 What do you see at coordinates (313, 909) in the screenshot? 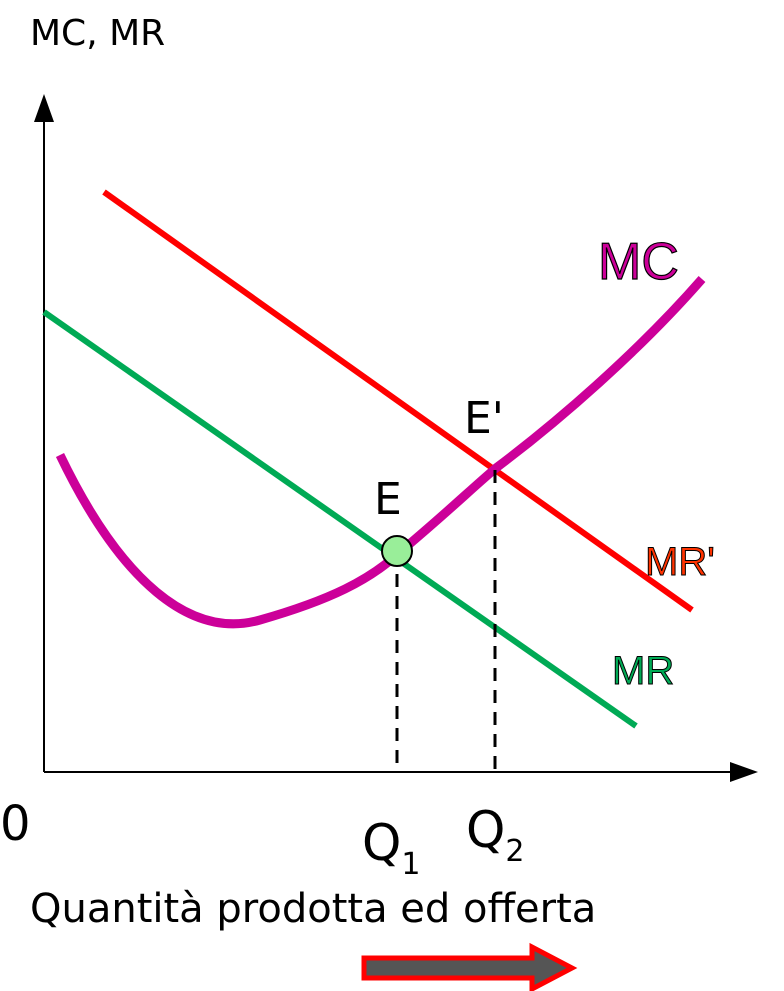
I see `x-axis-label: Quantità prodotta ed offerta` at bounding box center [313, 909].